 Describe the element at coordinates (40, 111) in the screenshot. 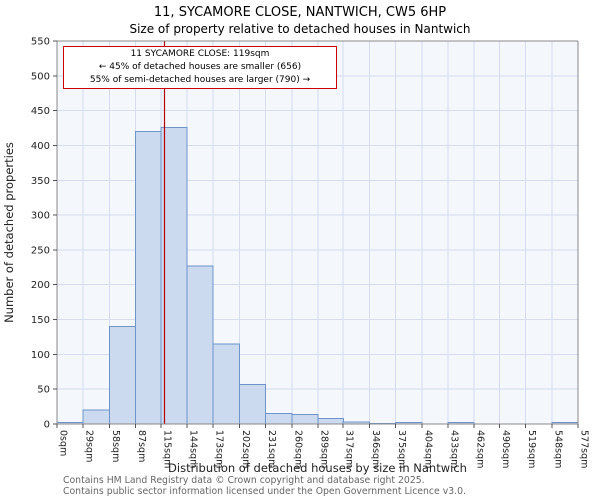

I see `svg-text: 450` at that location.